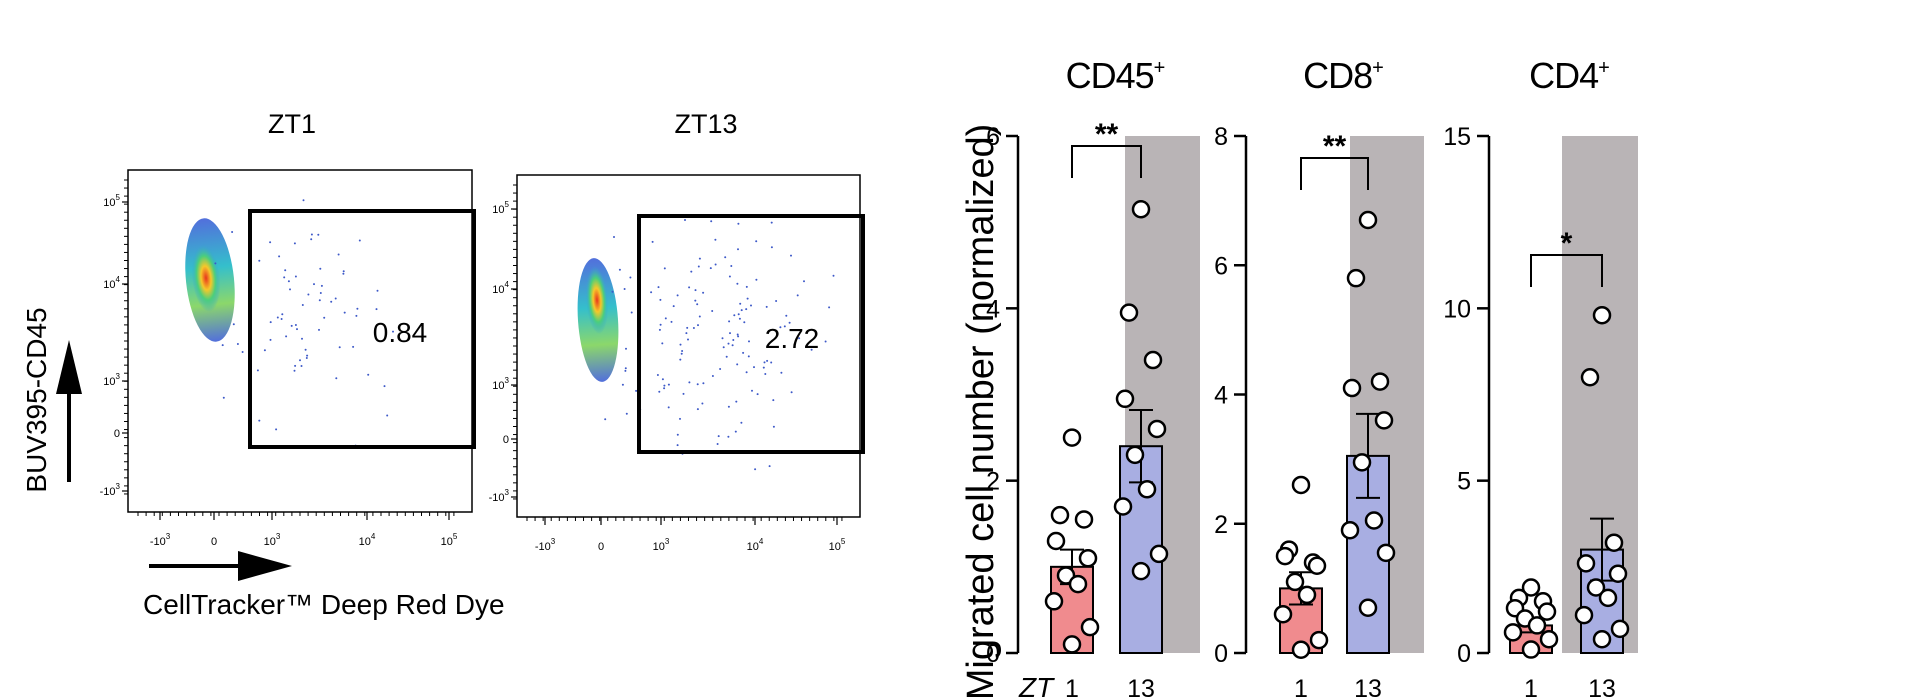  I want to click on y-tick-label: 15, so click(1457, 137).